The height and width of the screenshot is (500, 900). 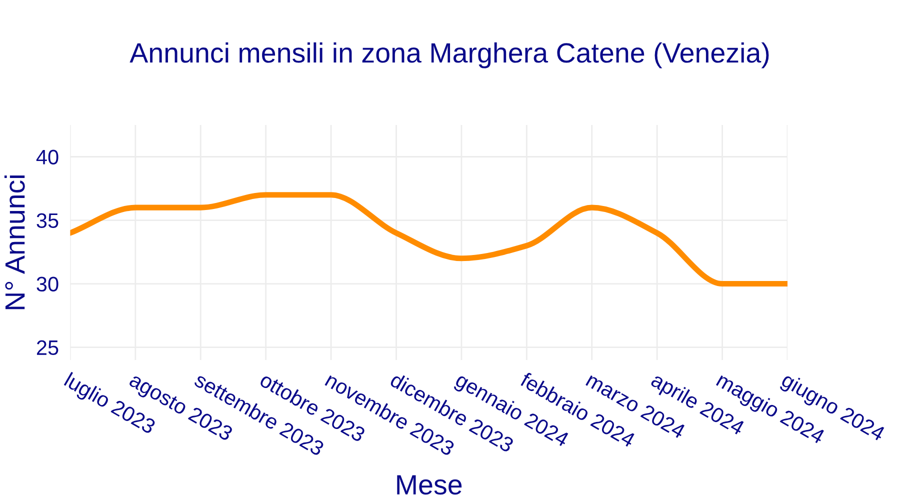 What do you see at coordinates (14, 242) in the screenshot?
I see `y-axis-title: N° Annunci` at bounding box center [14, 242].